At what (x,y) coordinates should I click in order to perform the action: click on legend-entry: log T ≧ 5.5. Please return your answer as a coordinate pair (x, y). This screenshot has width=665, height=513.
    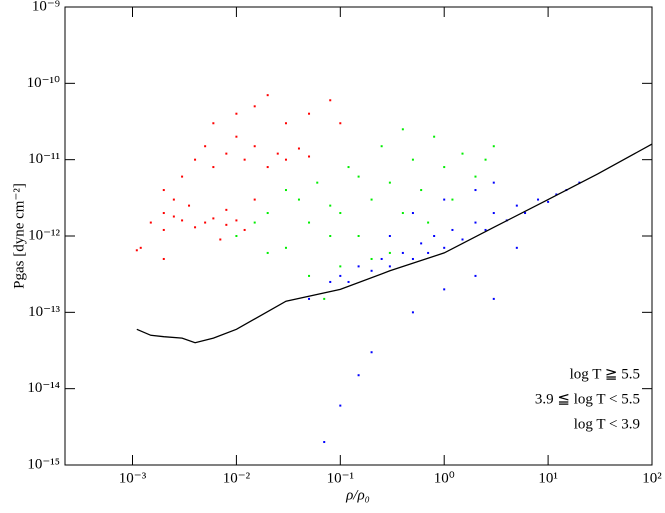
    Looking at the image, I should click on (605, 374).